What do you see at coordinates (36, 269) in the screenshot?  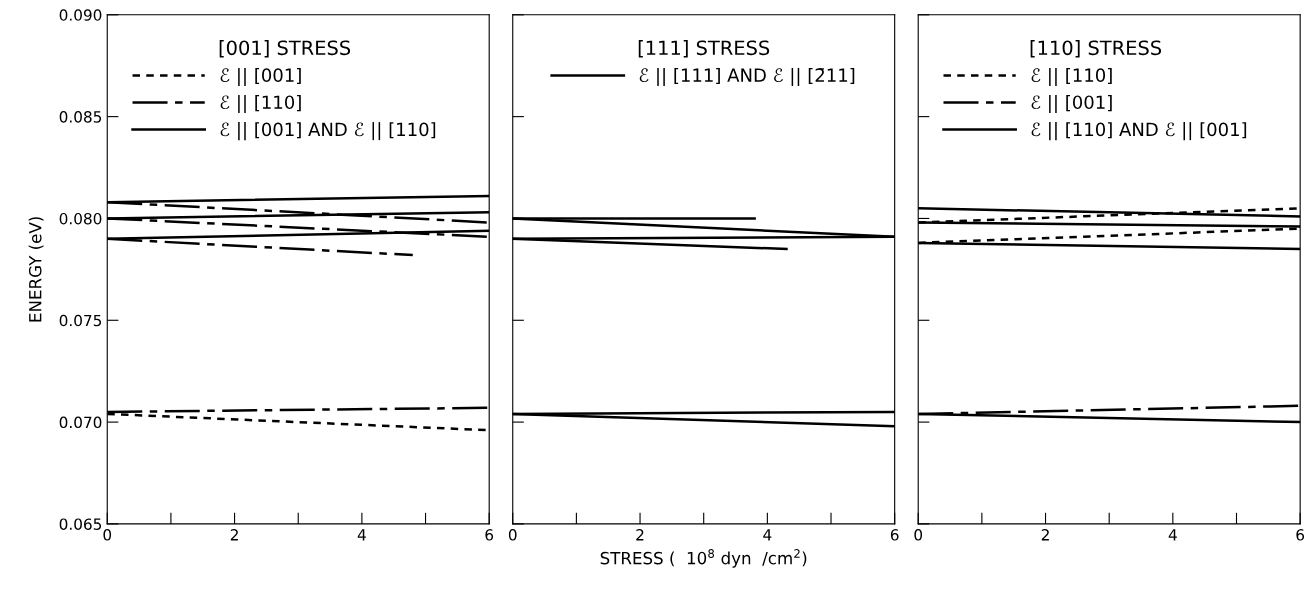 I see `y-axis-title: ENERGY (eV)` at bounding box center [36, 269].